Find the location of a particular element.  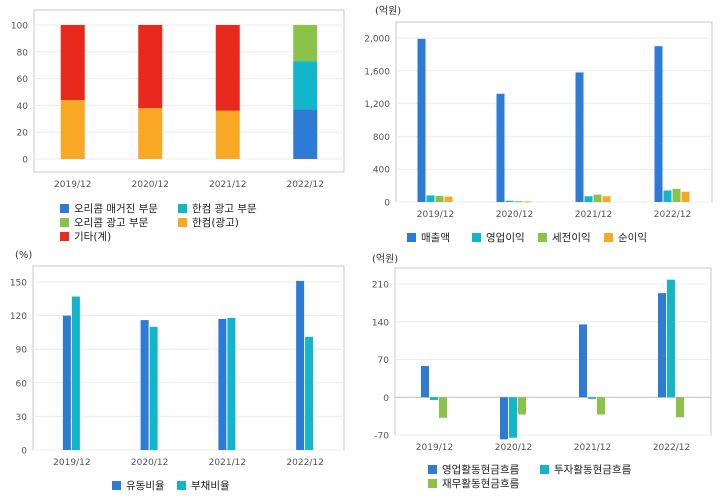

y-tick-label: 1,200 is located at coordinates (377, 105).